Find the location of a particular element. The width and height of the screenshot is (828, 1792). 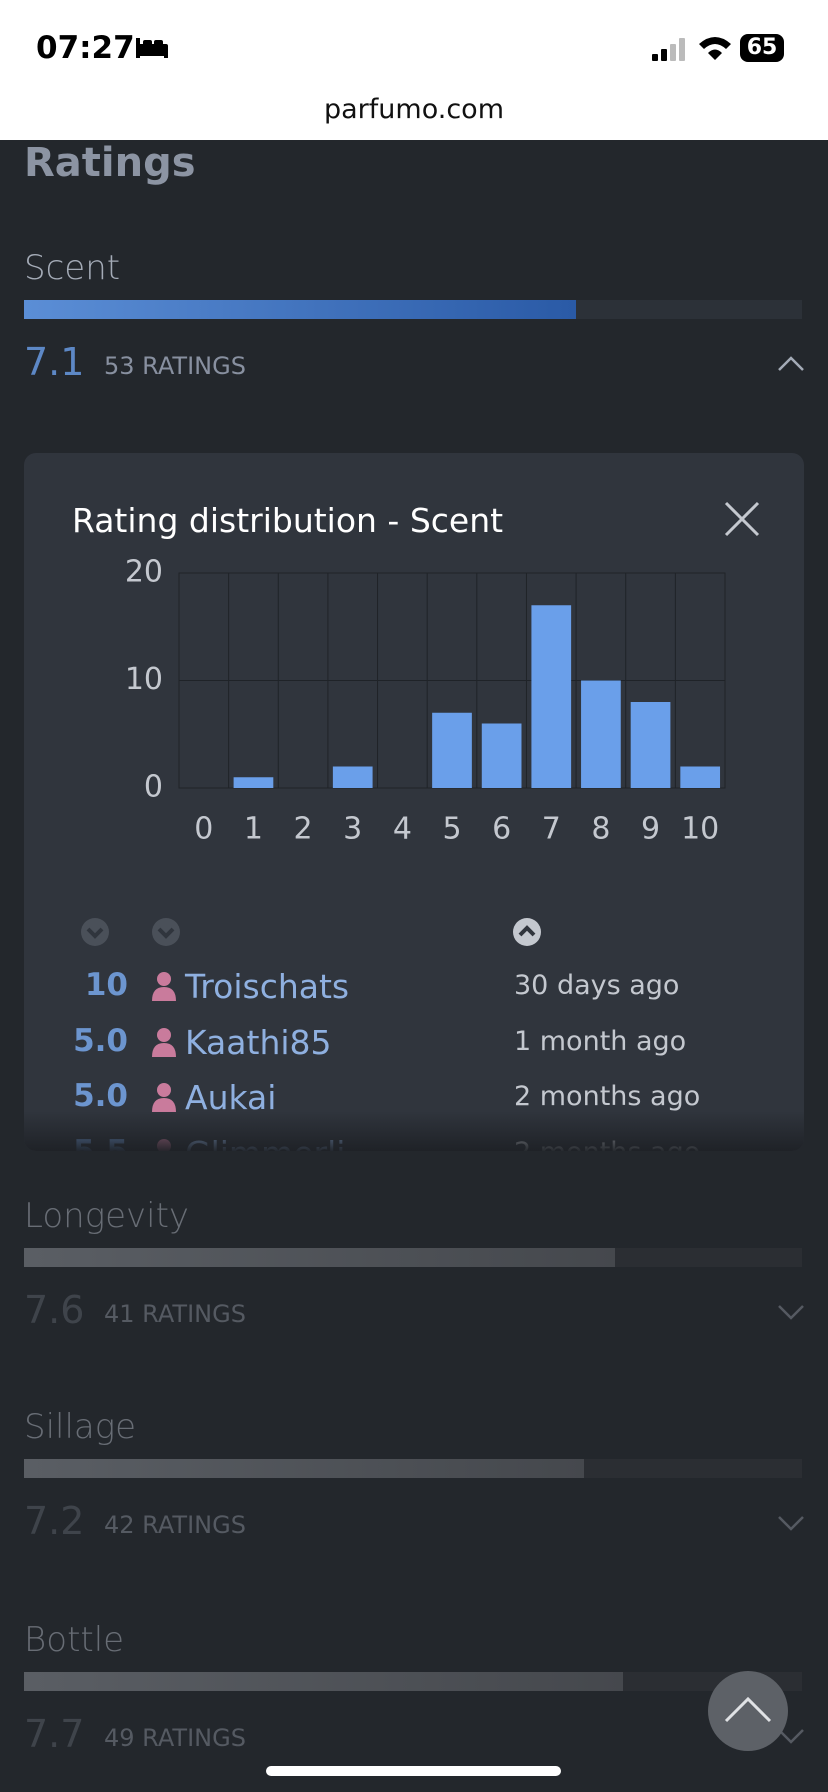

row-time: 30 days ago is located at coordinates (597, 985).